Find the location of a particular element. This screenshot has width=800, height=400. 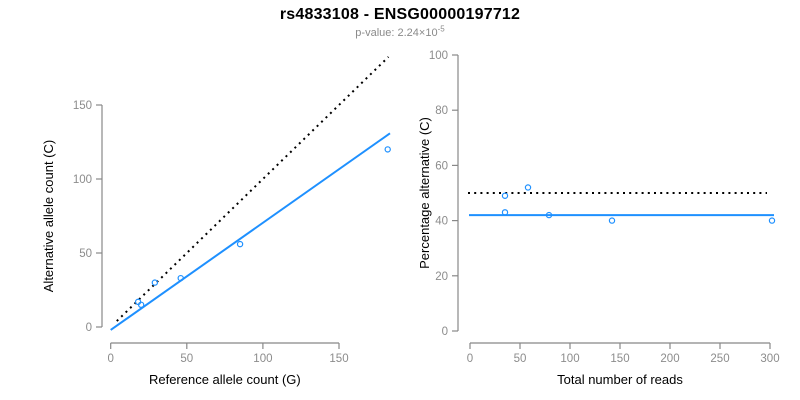

plot-title: rs4833108 - ENSG00000197712 is located at coordinates (400, 14).